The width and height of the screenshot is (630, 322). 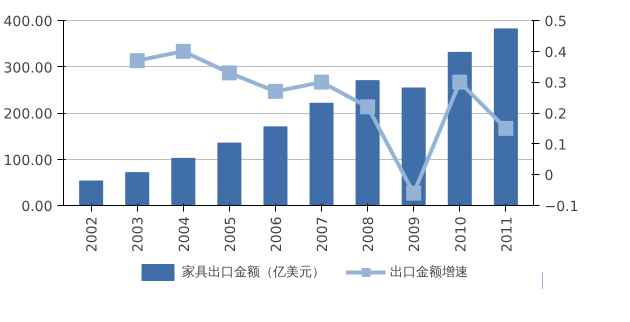 I want to click on x-tick-label: 2007, so click(x=323, y=234).